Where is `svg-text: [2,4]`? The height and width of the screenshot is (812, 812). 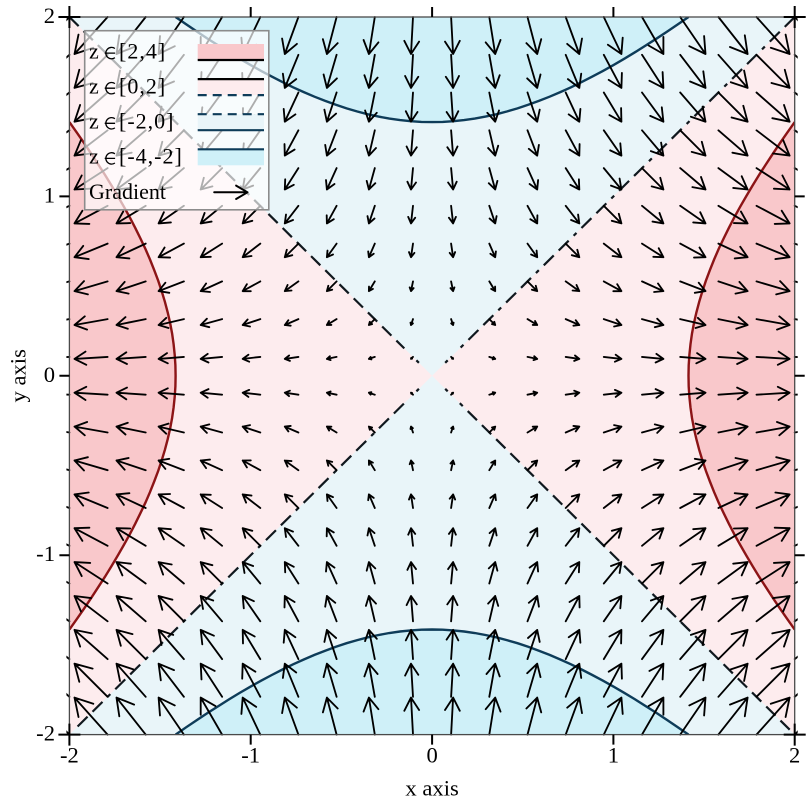
svg-text: [2,4] is located at coordinates (142, 50).